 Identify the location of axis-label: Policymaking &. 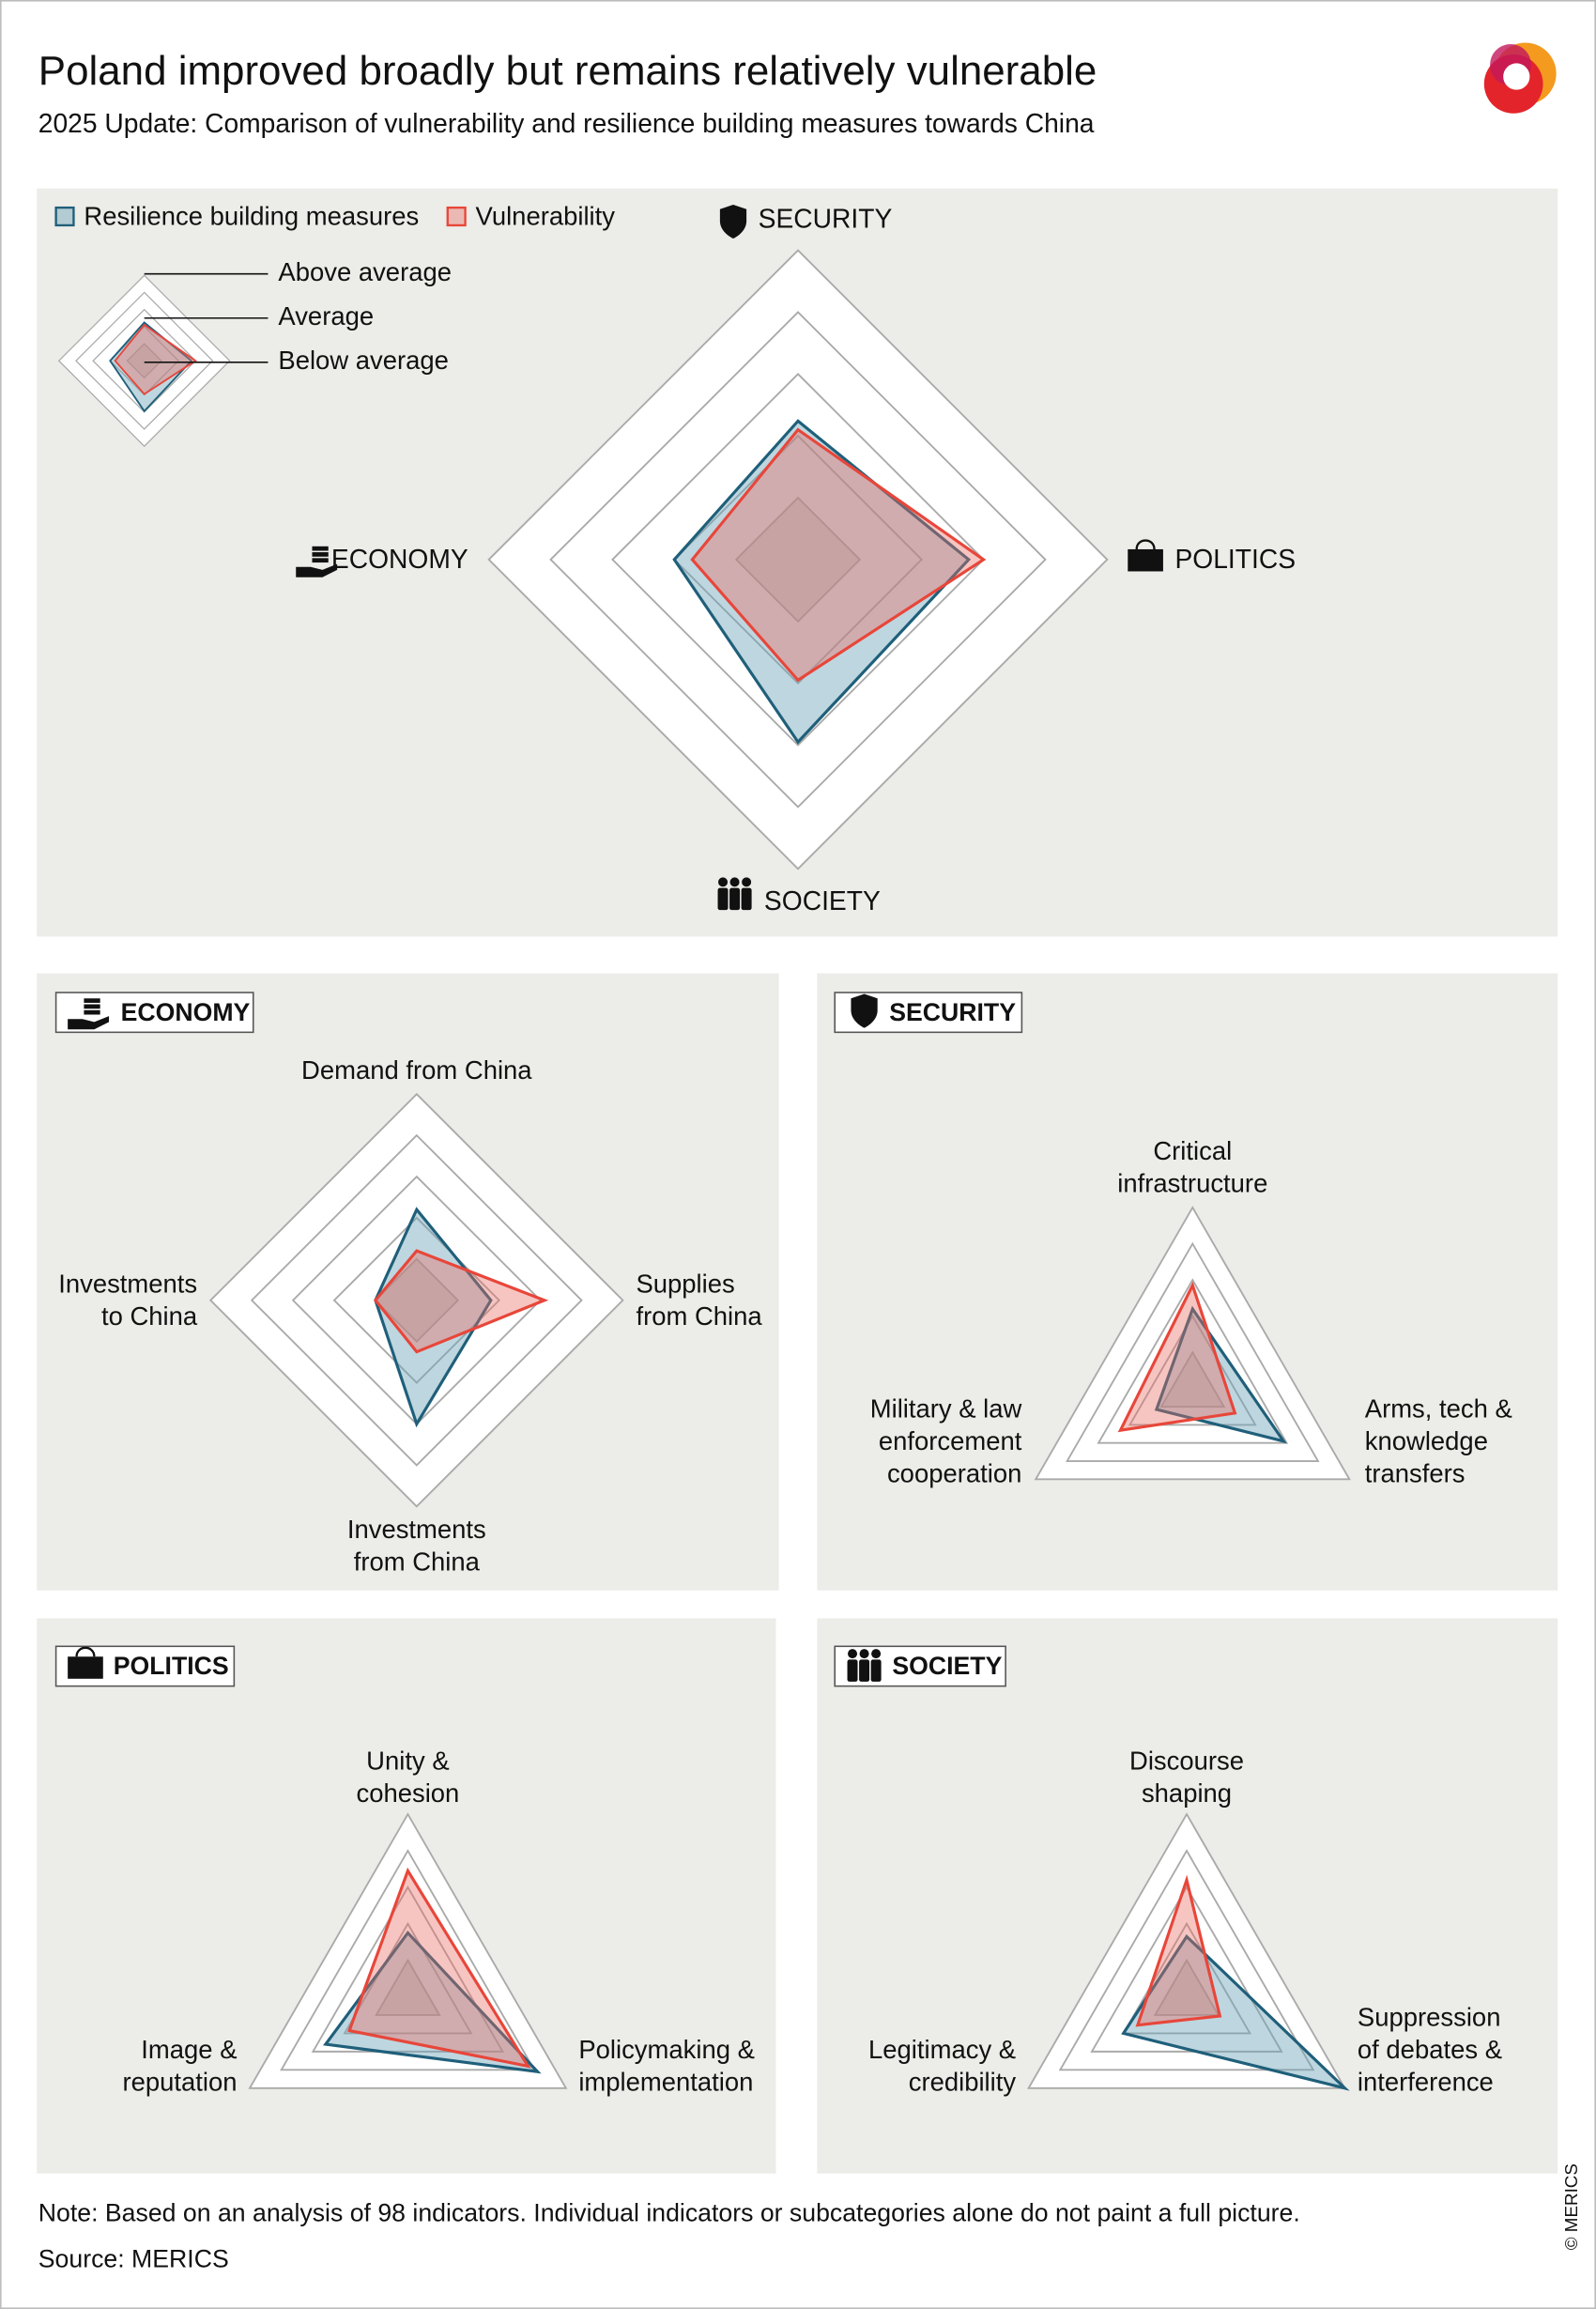
(667, 2049).